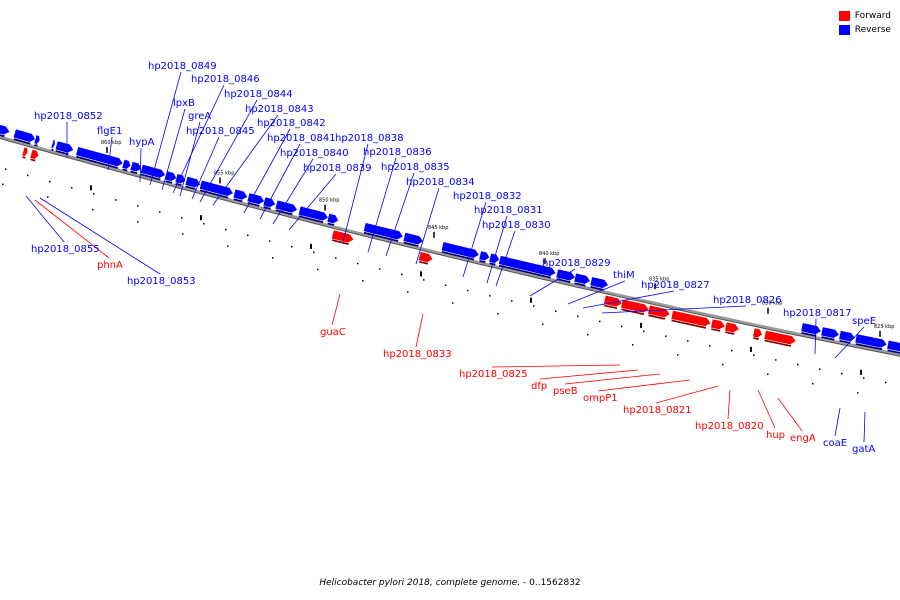 The image size is (900, 600). Describe the element at coordinates (600, 398) in the screenshot. I see `gene-label-ompp1: ompP1` at that location.